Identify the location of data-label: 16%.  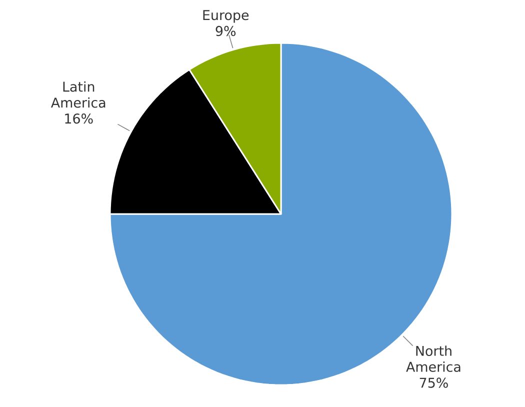
(79, 119).